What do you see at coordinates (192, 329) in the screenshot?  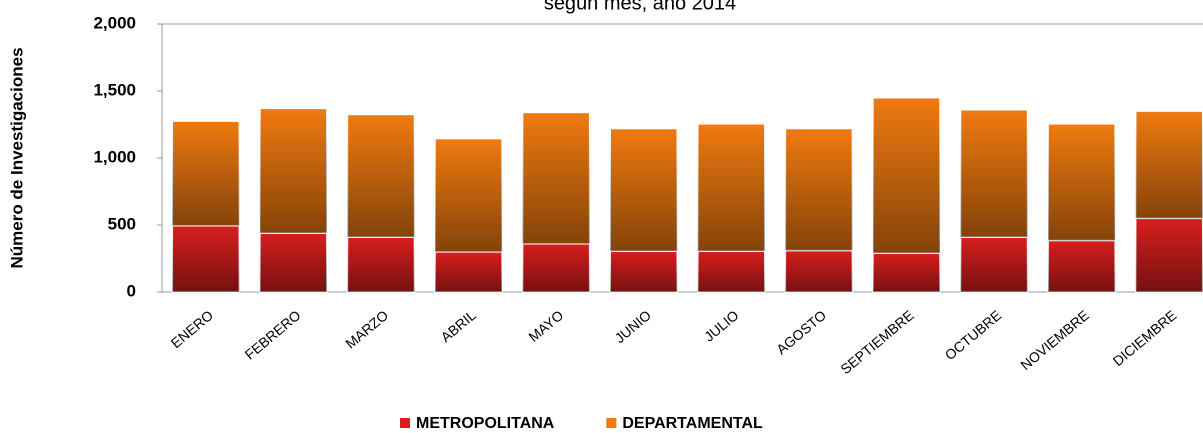 I see `x-tick-label: ENERO` at bounding box center [192, 329].